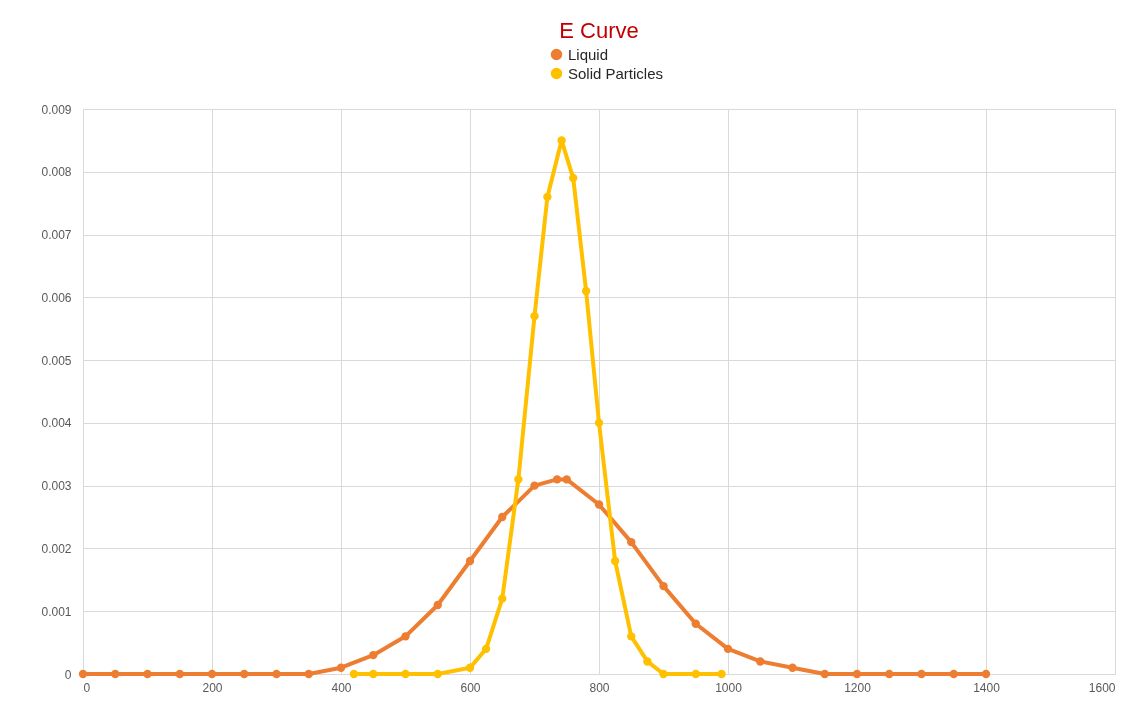 The image size is (1138, 725). What do you see at coordinates (616, 73) in the screenshot?
I see `legend-label: Solid Particles` at bounding box center [616, 73].